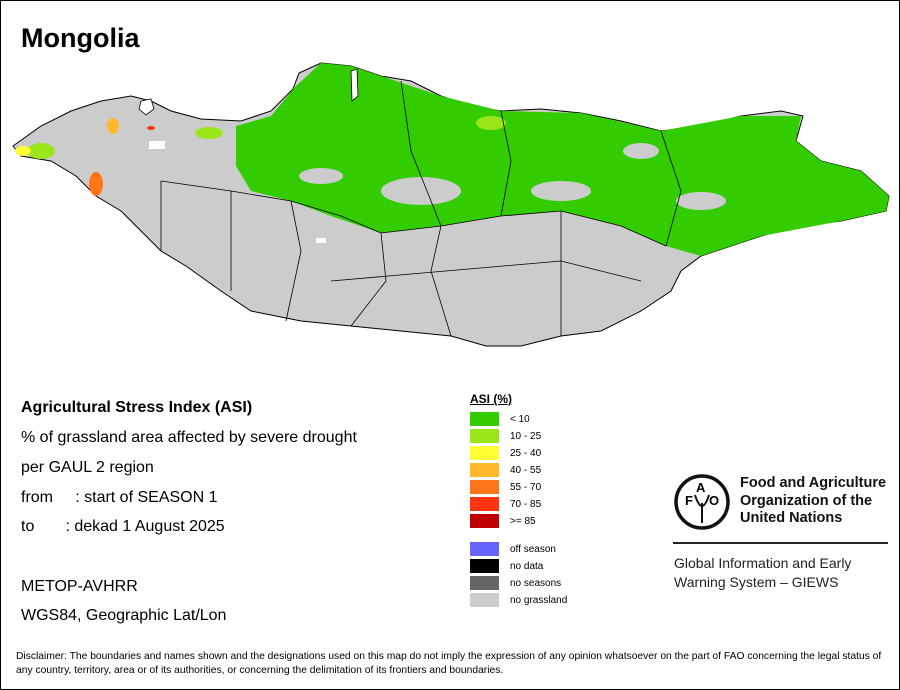 This screenshot has height=690, width=900. What do you see at coordinates (763, 563) in the screenshot?
I see `giews-line: Global Information and Early` at bounding box center [763, 563].